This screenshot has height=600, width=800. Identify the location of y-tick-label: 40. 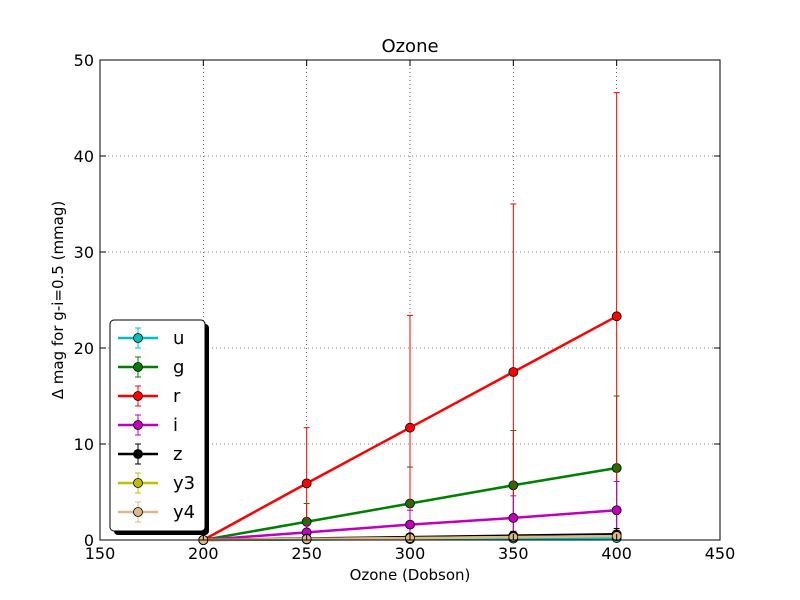
(84, 156).